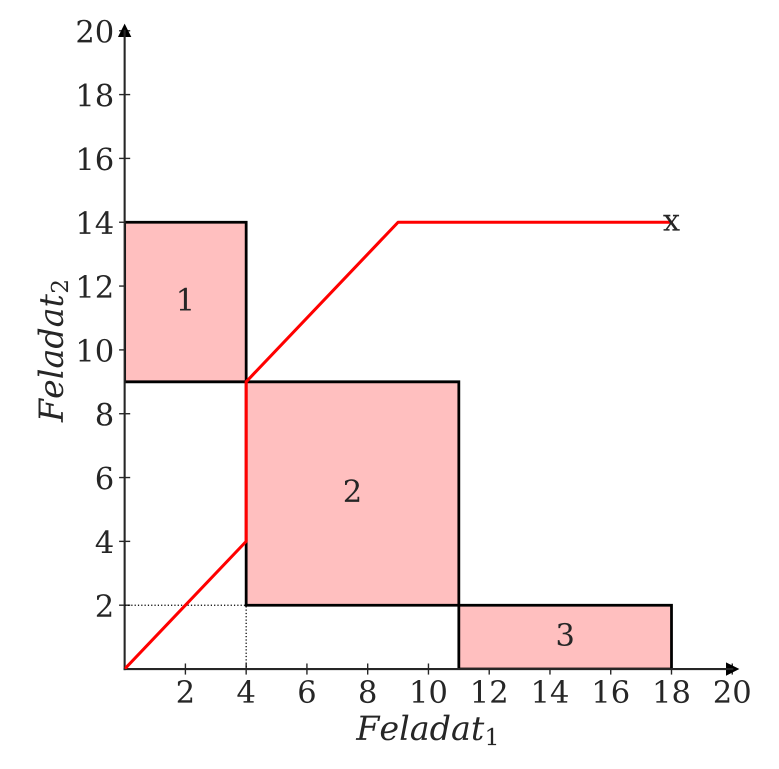 The height and width of the screenshot is (769, 779). I want to click on y-tick-label: 14, so click(96, 222).